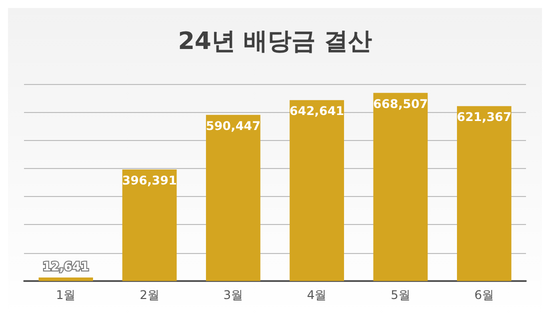  Describe the element at coordinates (400, 295) in the screenshot. I see `x-tick-label: 5월` at that location.